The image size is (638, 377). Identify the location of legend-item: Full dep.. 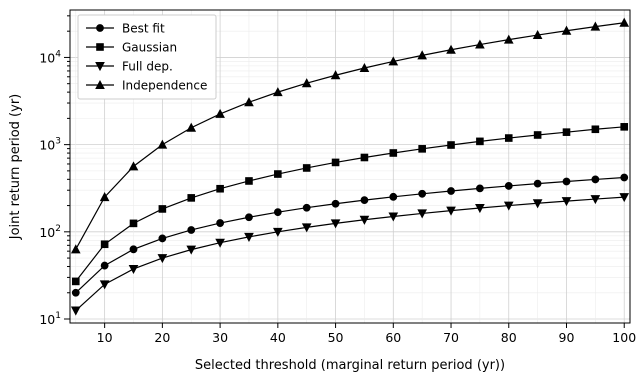
(129, 67).